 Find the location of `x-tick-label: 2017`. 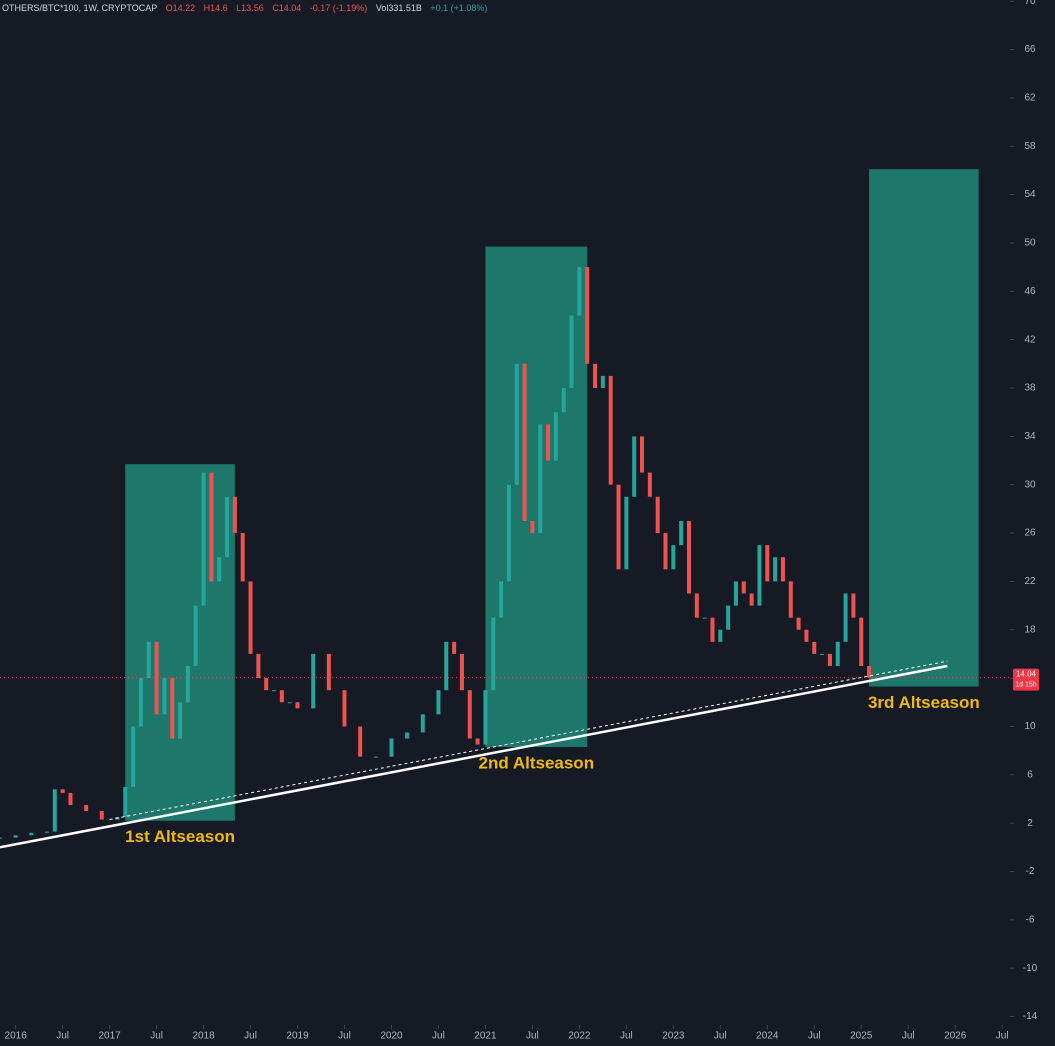

x-tick-label: 2017 is located at coordinates (109, 1036).